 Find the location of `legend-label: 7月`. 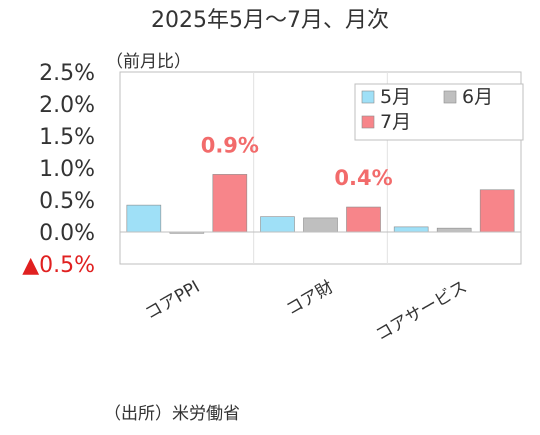

legend-label: 7月 is located at coordinates (395, 122).